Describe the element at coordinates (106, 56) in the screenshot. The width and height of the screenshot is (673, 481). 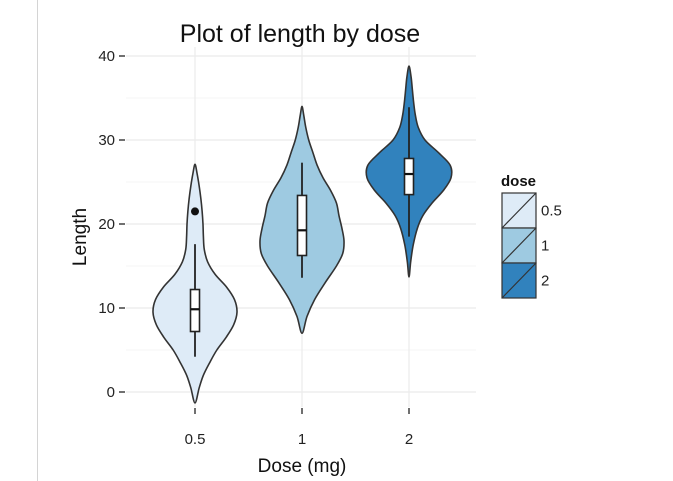
I see `y-tick-label: 40` at that location.